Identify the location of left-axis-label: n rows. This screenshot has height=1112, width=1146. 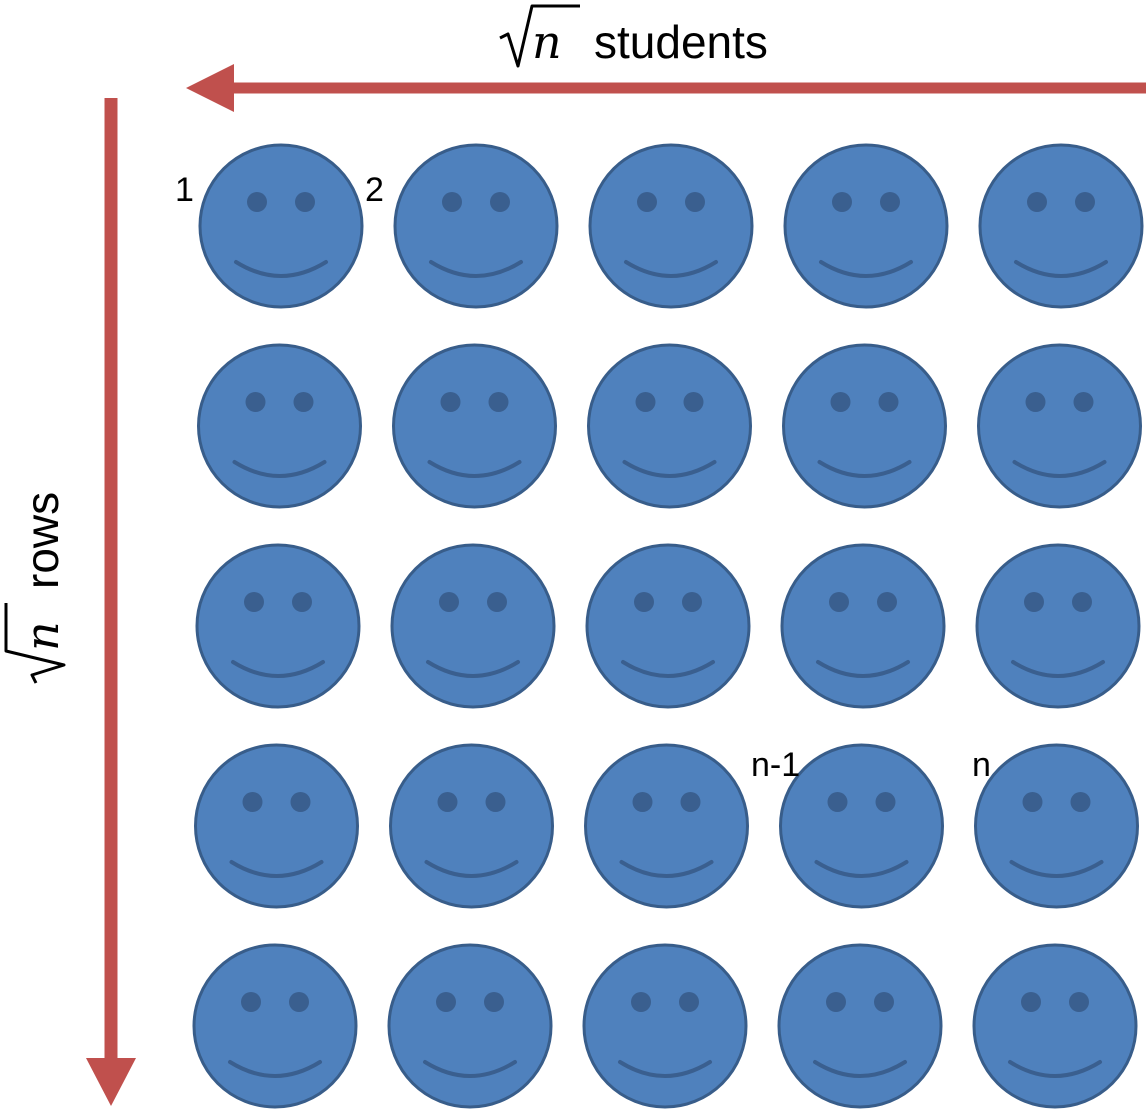
(36, 588).